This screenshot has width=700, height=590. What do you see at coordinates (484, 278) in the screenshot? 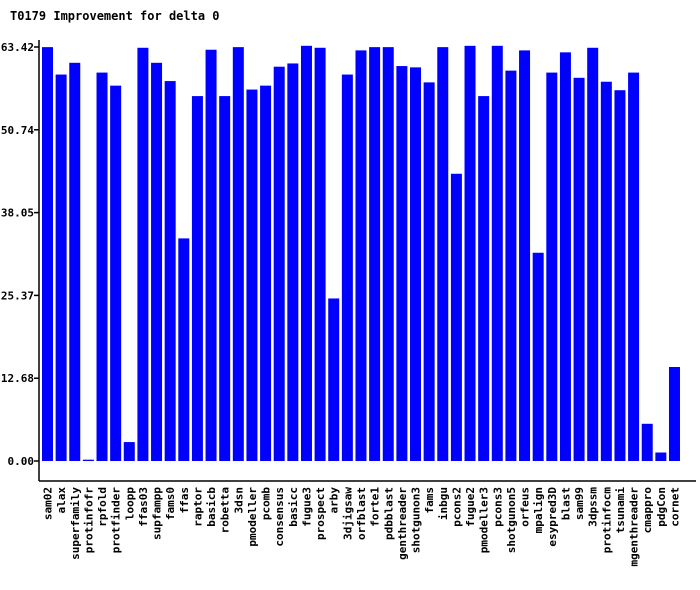
I see `bar-pmodeller3` at bounding box center [484, 278].